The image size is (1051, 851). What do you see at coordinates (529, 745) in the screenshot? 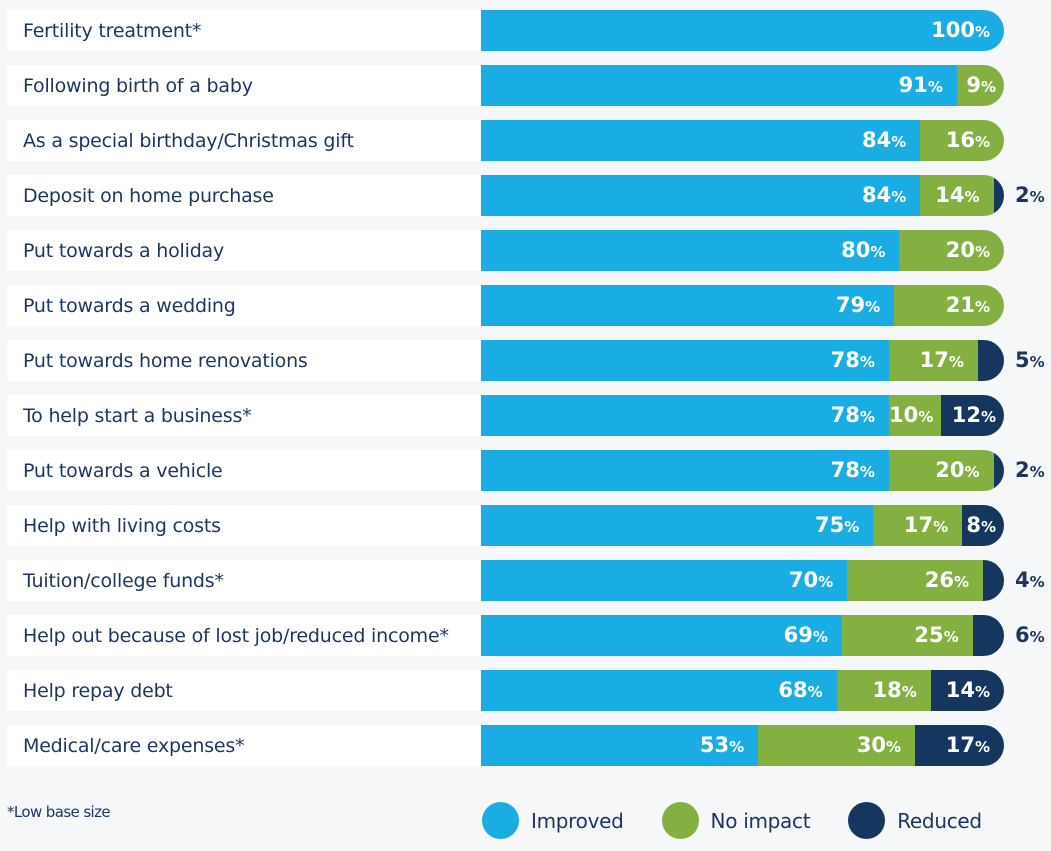
I see `bar-row: Medical/care expenses* 53% 30% 17%` at bounding box center [529, 745].